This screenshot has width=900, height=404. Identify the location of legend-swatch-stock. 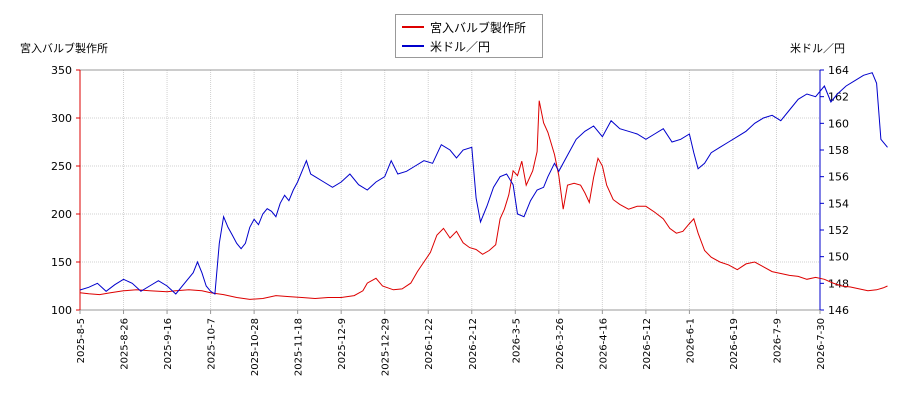
(413, 27).